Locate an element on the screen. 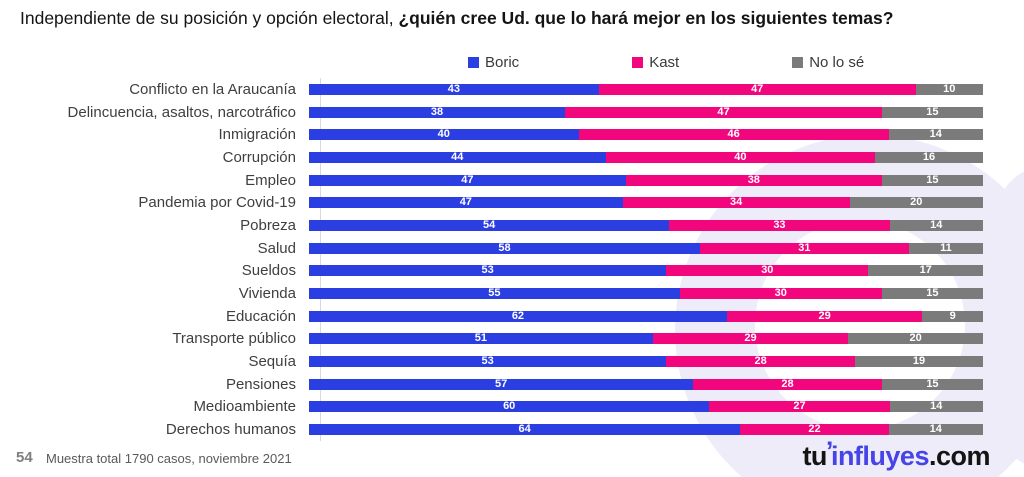 This screenshot has width=1024, height=477. bar-segment-kast: 46 is located at coordinates (733, 135).